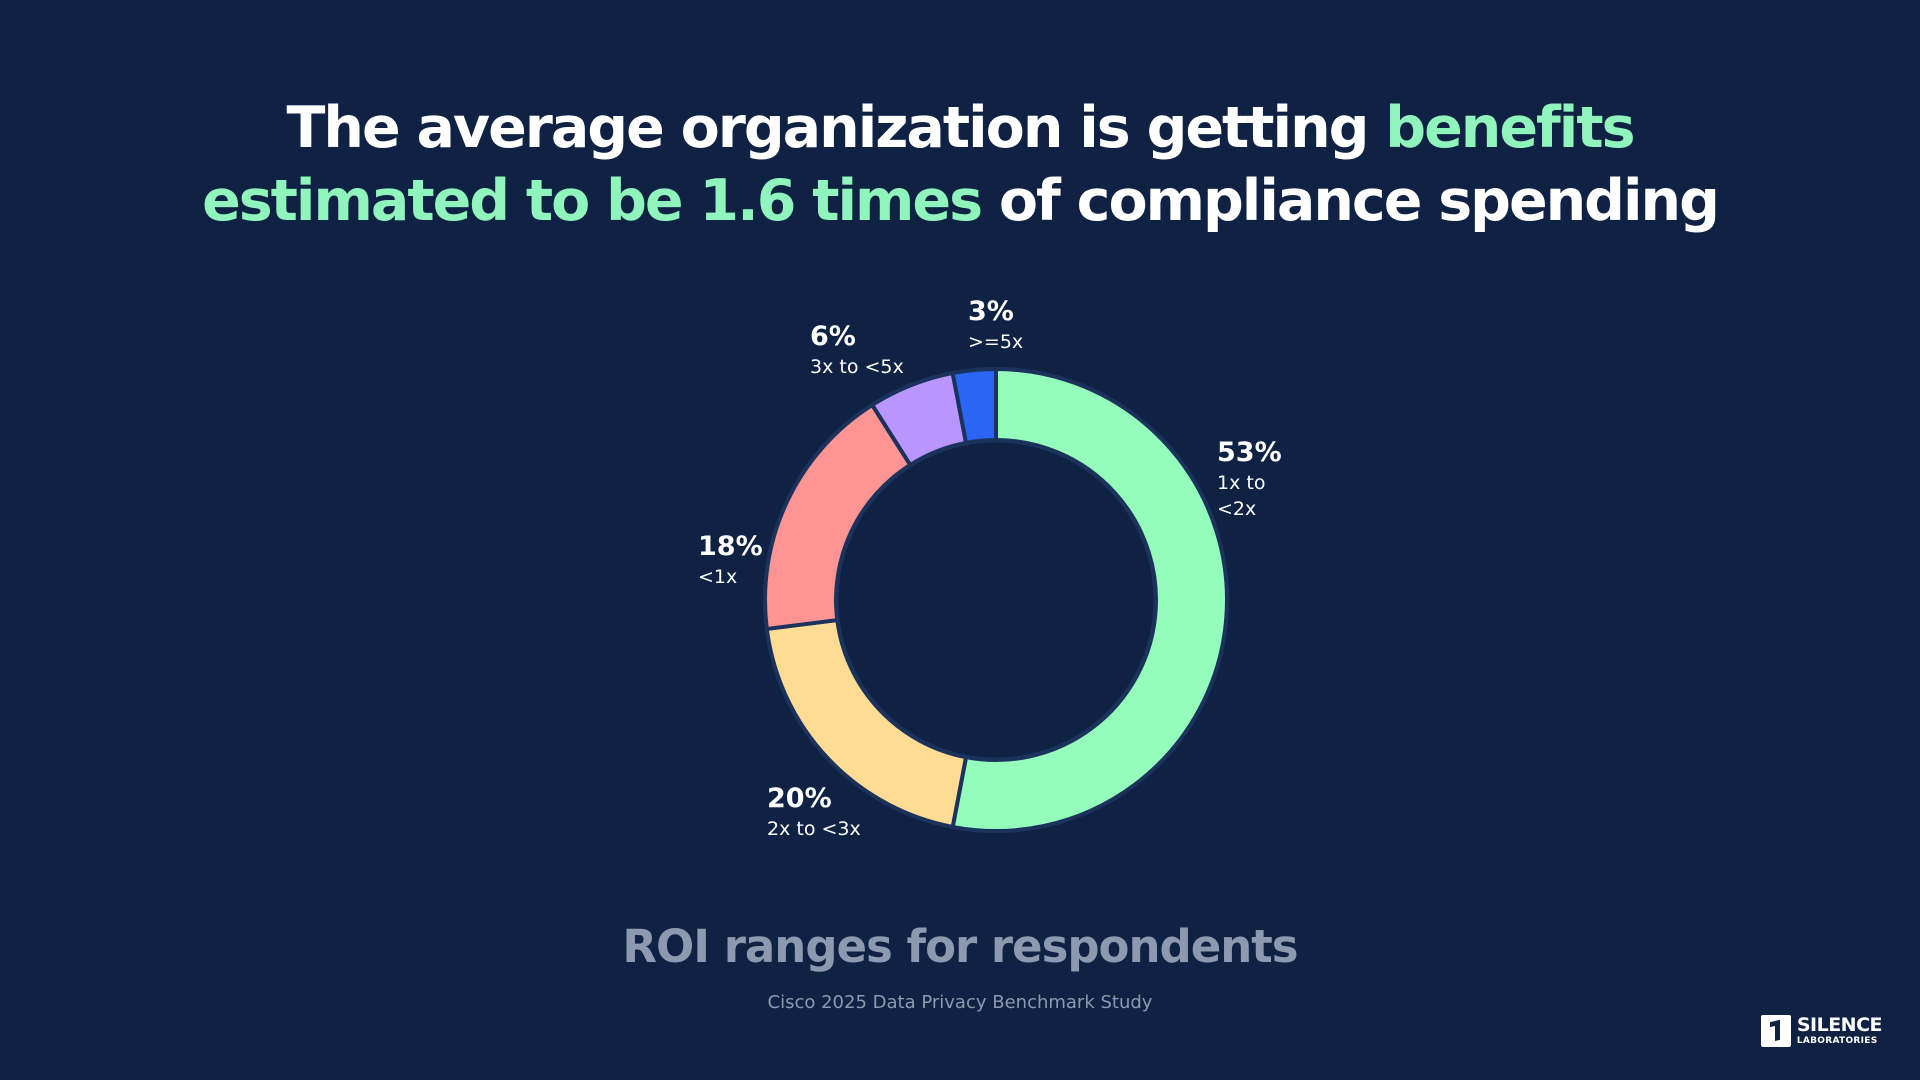 The height and width of the screenshot is (1080, 1920). Describe the element at coordinates (1241, 483) in the screenshot. I see `slice-1-category-label-1: 1x to` at that location.